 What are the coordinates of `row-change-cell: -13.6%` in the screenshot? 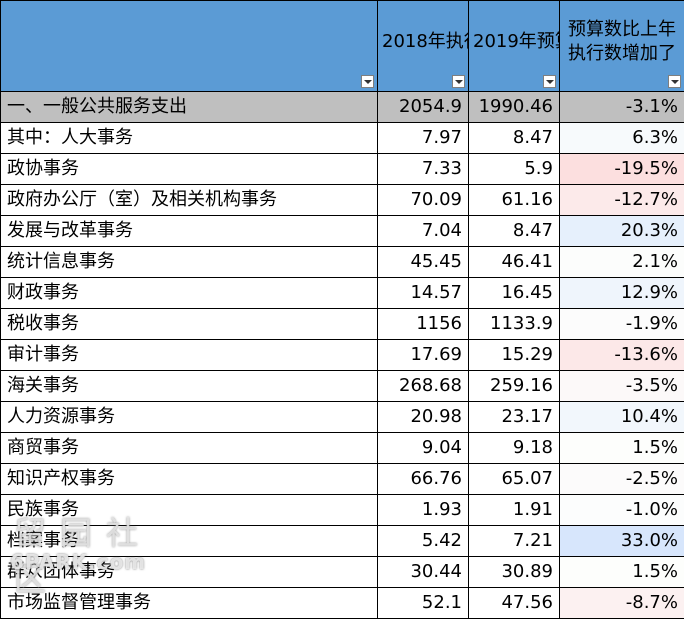 It's located at (622, 355).